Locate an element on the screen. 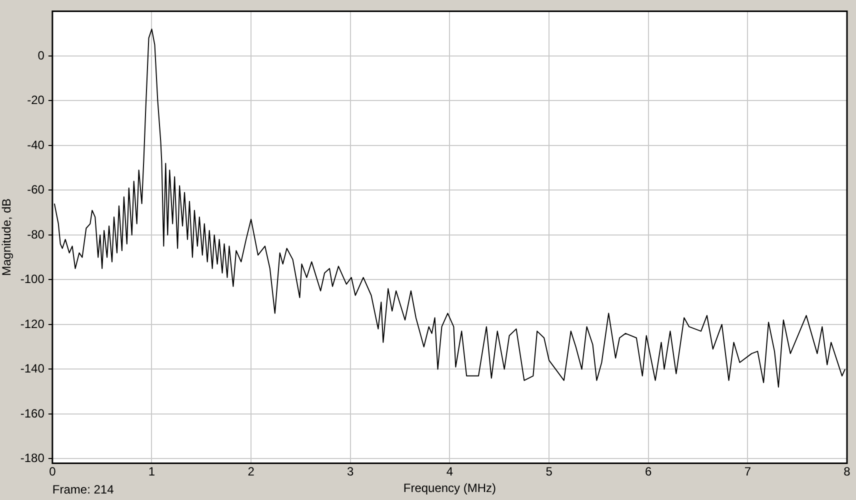  y-tick-label: -100 is located at coordinates (32, 279).